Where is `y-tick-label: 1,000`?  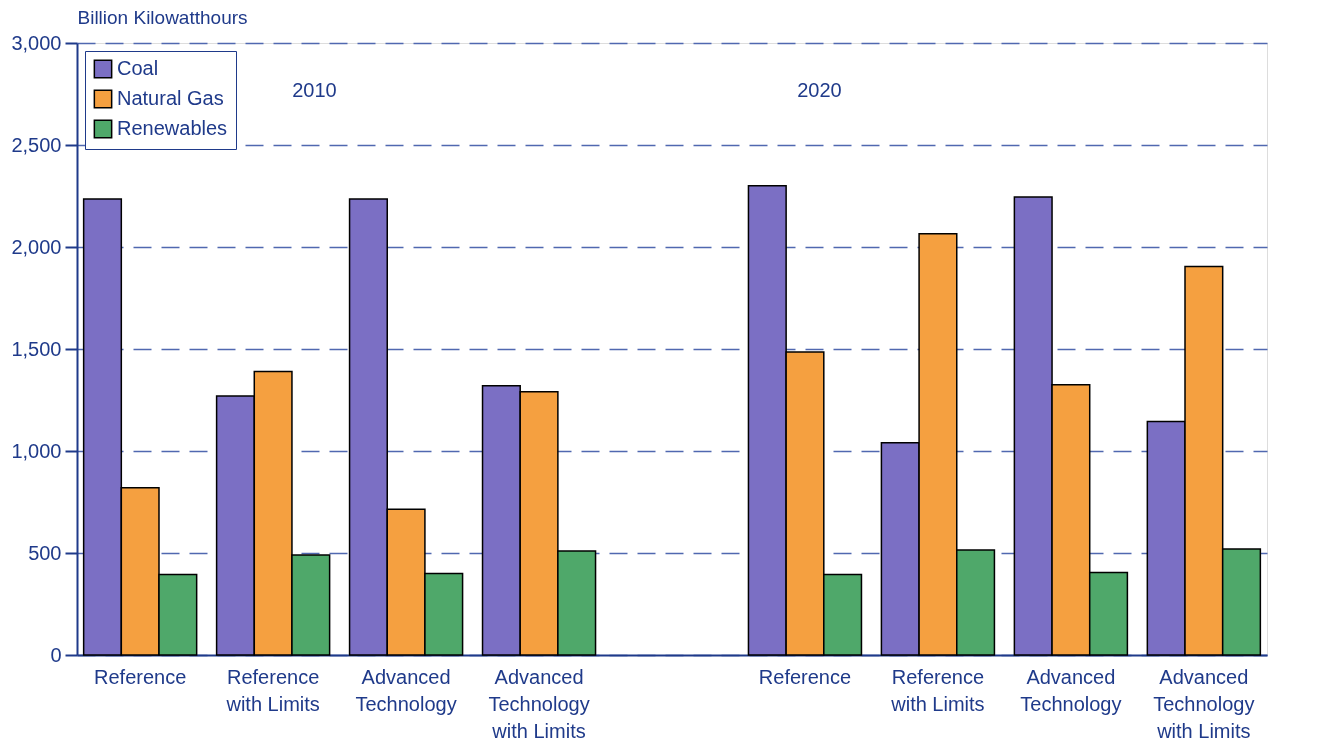
y-tick-label: 1,000 is located at coordinates (36, 450).